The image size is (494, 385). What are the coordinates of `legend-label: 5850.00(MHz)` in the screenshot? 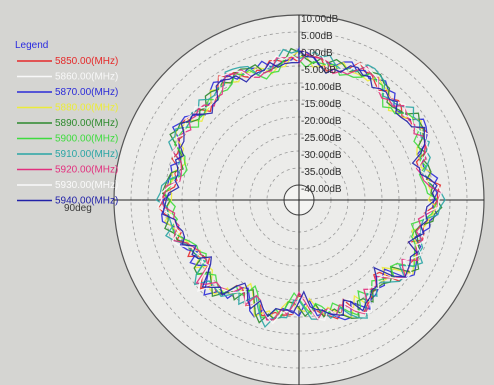 It's located at (86, 61).